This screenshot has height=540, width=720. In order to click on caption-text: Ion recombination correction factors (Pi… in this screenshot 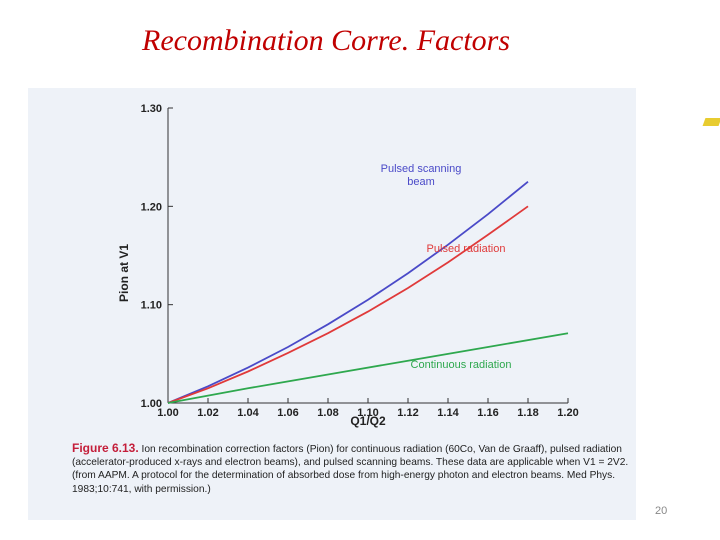, I will do `click(350, 469)`.